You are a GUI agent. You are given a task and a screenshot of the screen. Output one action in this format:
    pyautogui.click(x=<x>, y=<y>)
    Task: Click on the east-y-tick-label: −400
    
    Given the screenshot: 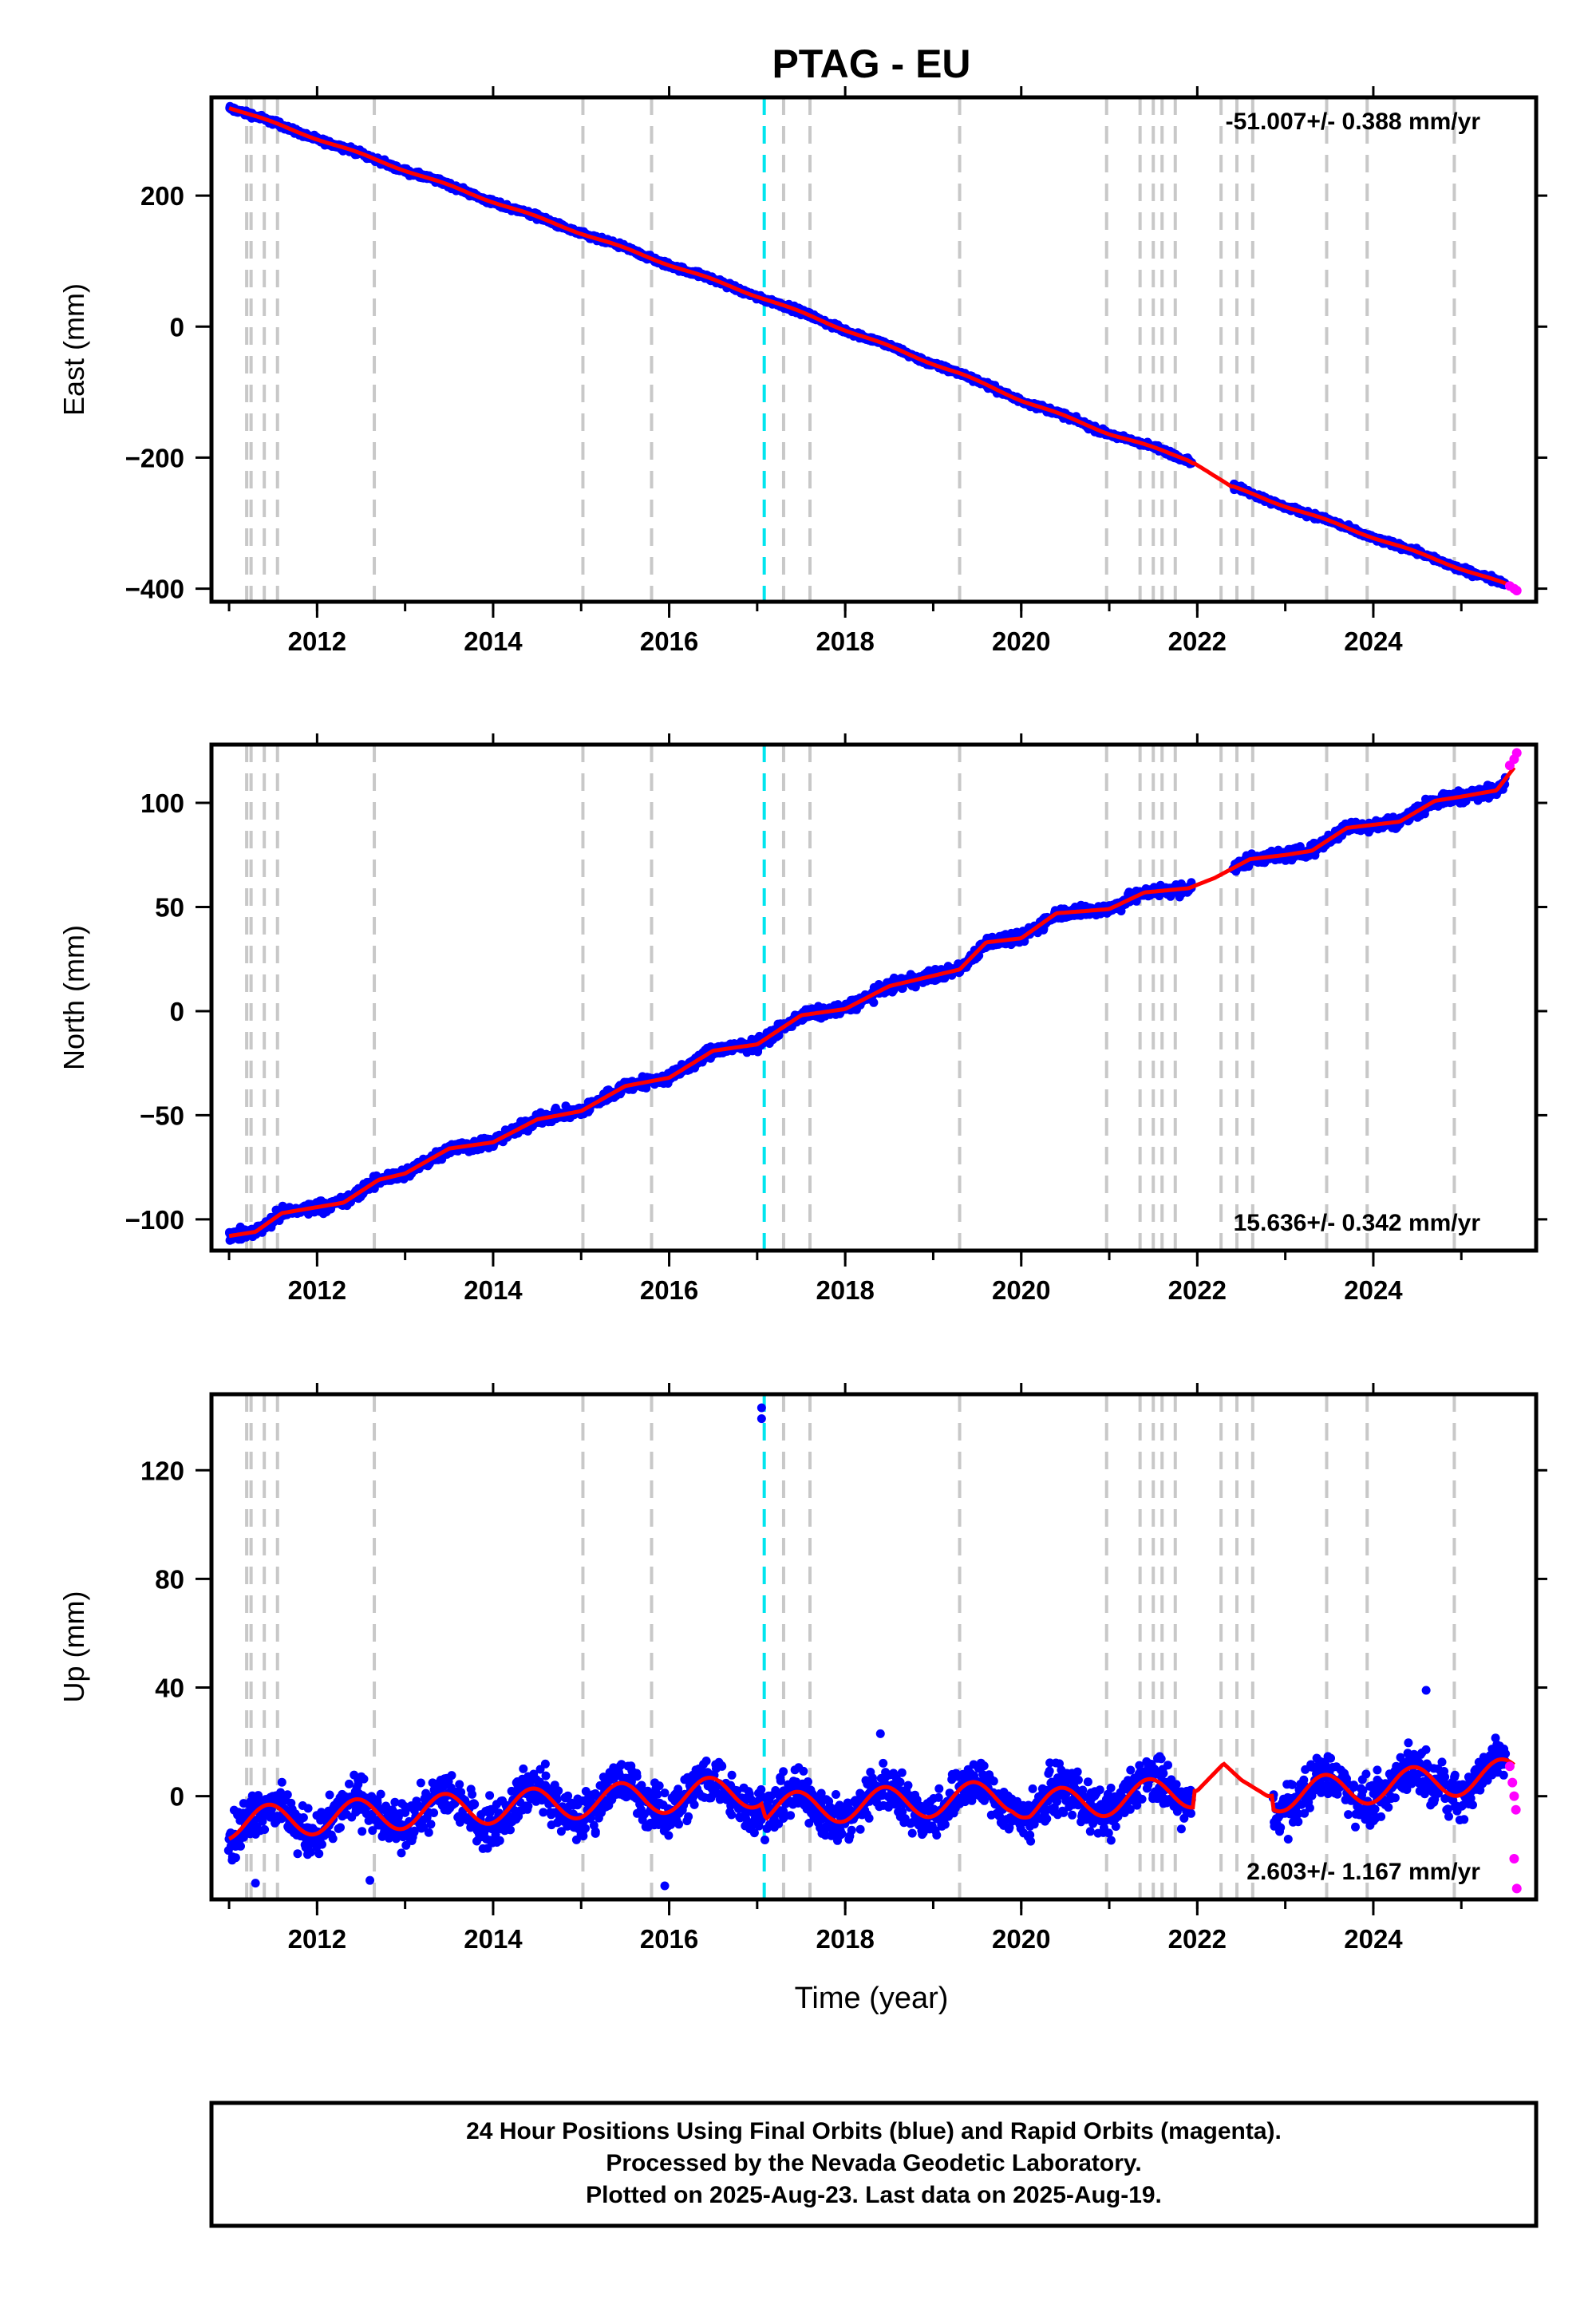 What is the action you would take?
    pyautogui.click(x=154, y=589)
    